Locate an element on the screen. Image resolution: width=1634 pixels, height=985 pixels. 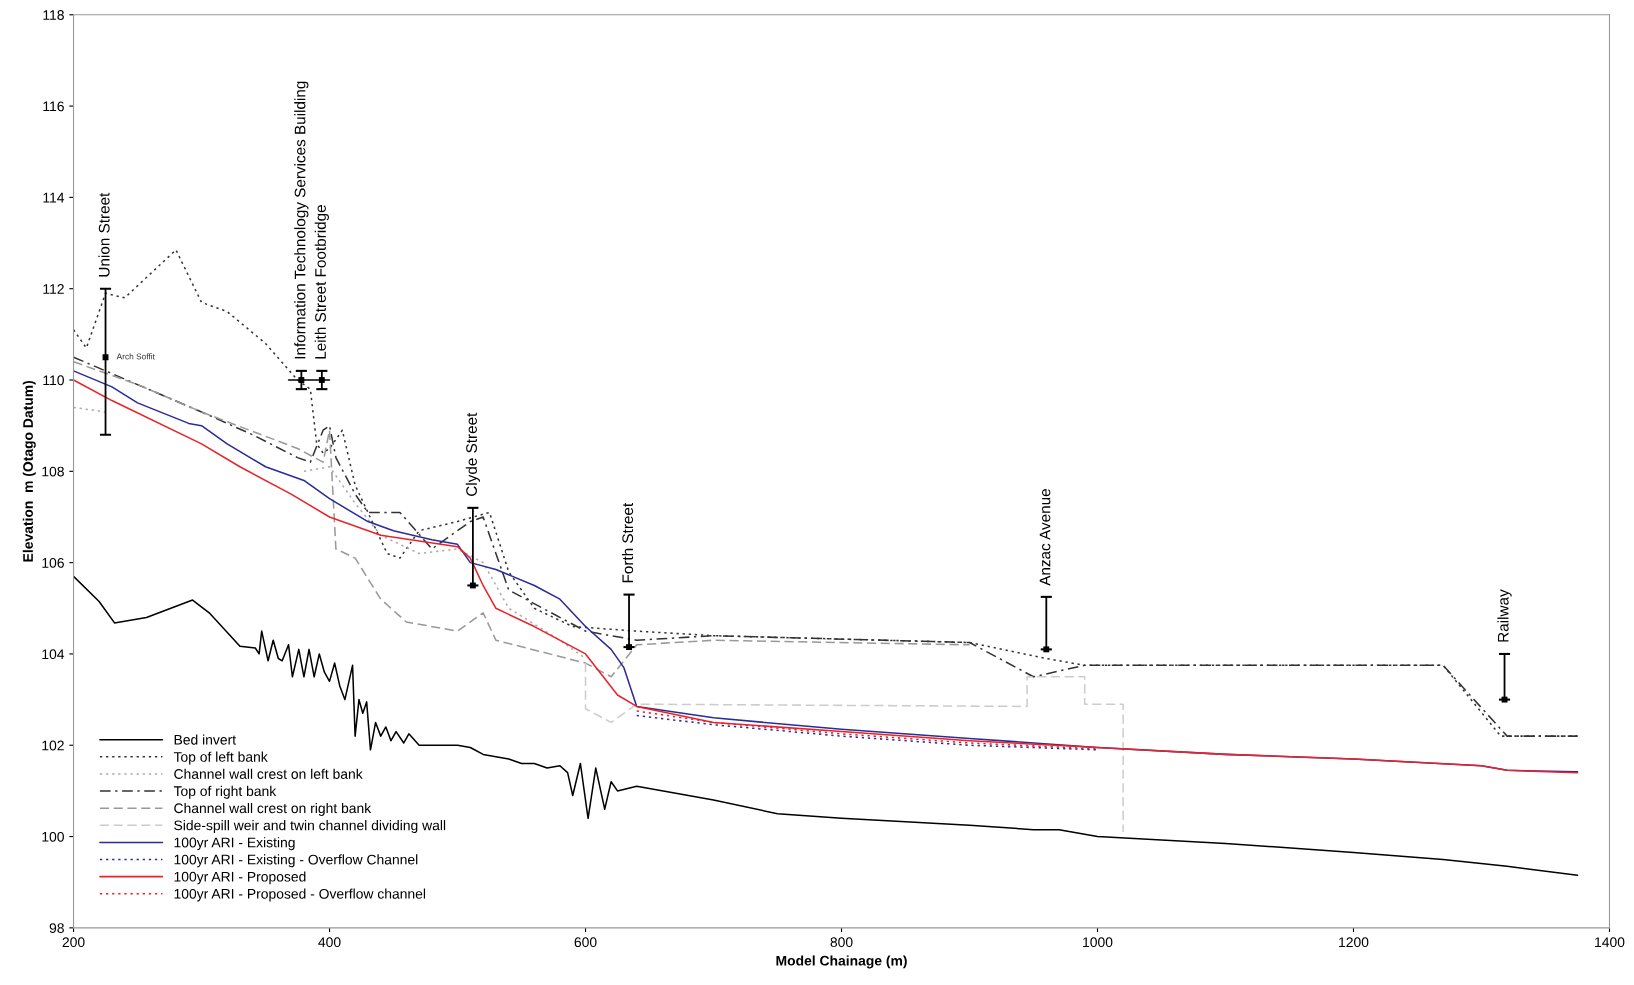
x-tick-label: 600 is located at coordinates (585, 942).